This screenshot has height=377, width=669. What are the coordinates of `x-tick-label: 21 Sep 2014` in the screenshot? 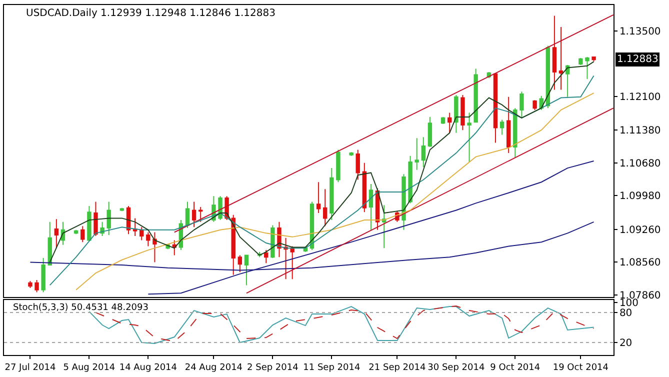 It's located at (397, 367).